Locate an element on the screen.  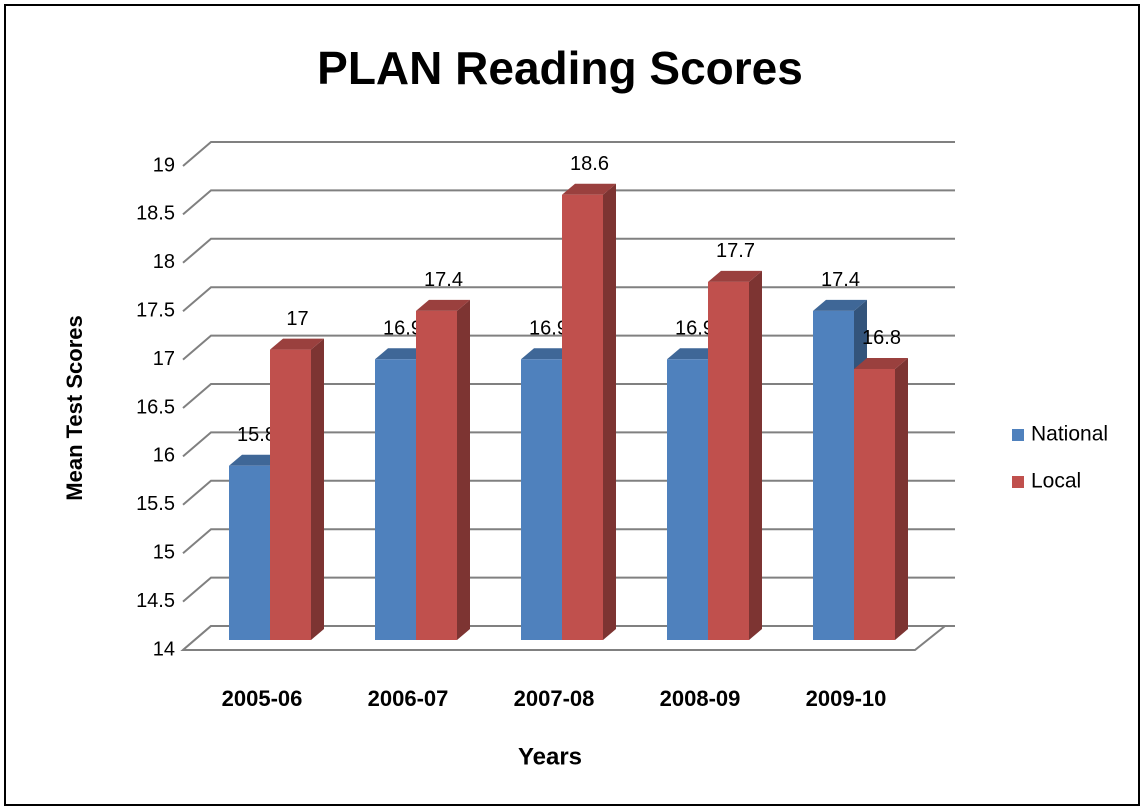
y-tick-label: 14 is located at coordinates (164, 649).